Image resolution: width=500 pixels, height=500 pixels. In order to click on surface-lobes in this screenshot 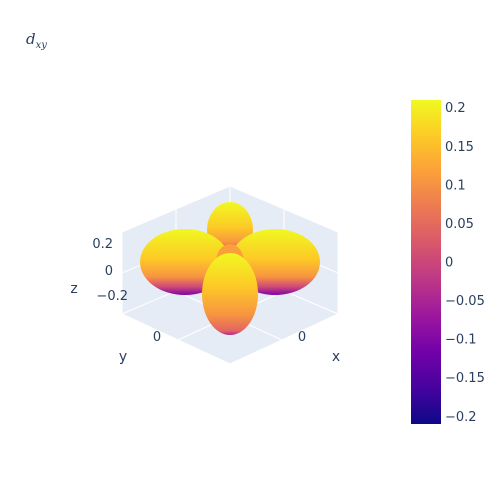, I will do `click(230, 268)`.